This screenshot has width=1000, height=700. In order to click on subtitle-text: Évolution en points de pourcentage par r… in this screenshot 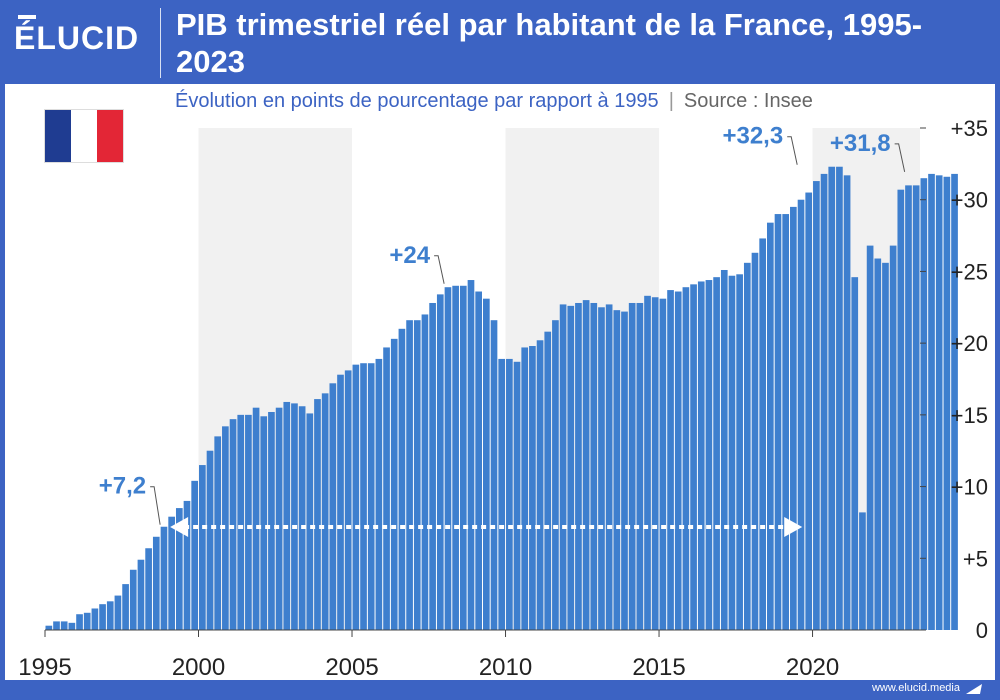, I will do `click(417, 101)`.